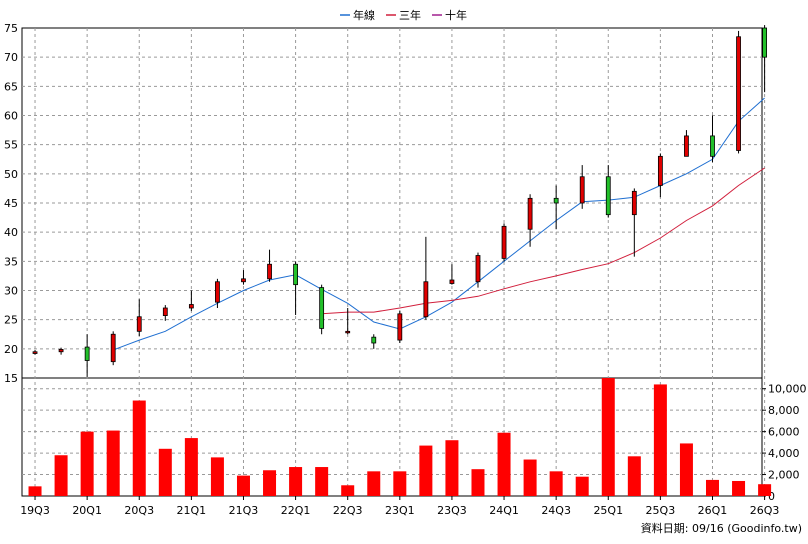  I want to click on x-tick-label: 24Q3, so click(556, 510).